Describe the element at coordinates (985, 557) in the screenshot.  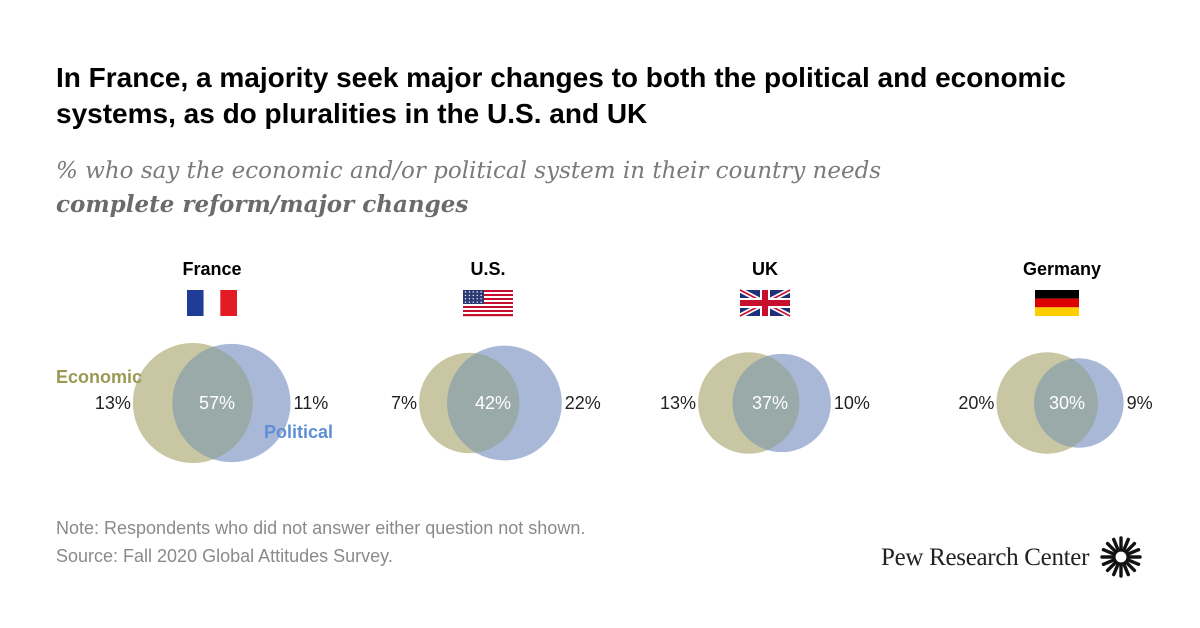
I see `pew-research-center-logo-text: Pew Research Center` at that location.